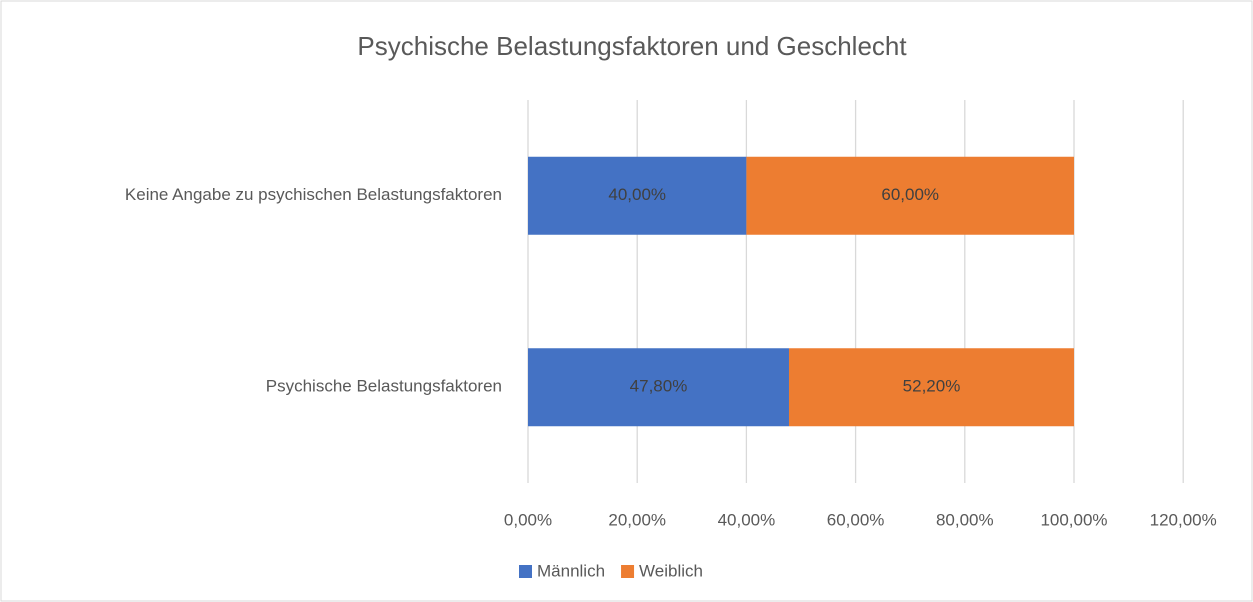  I want to click on x-tick-label: 120,00%, so click(1183, 519).